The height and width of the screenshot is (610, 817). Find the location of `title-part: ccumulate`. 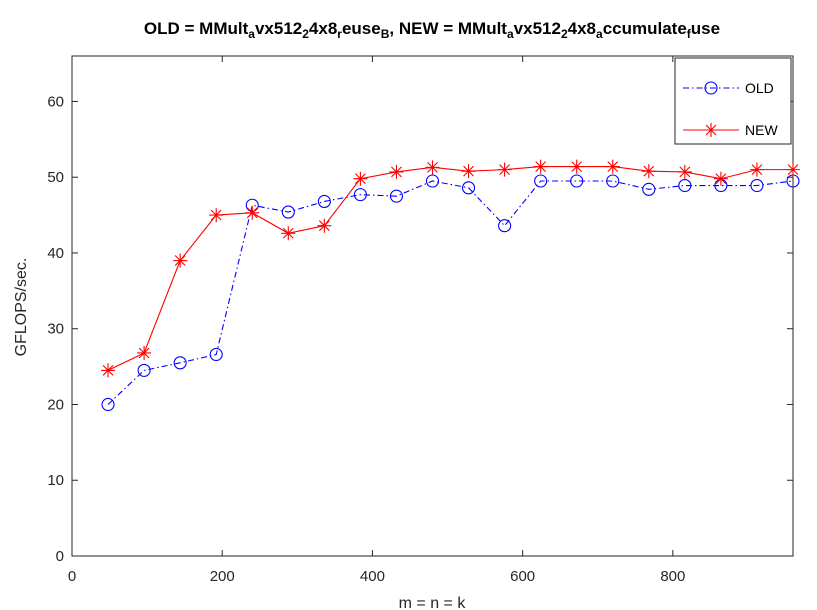

title-part: ccumulate is located at coordinates (645, 28).